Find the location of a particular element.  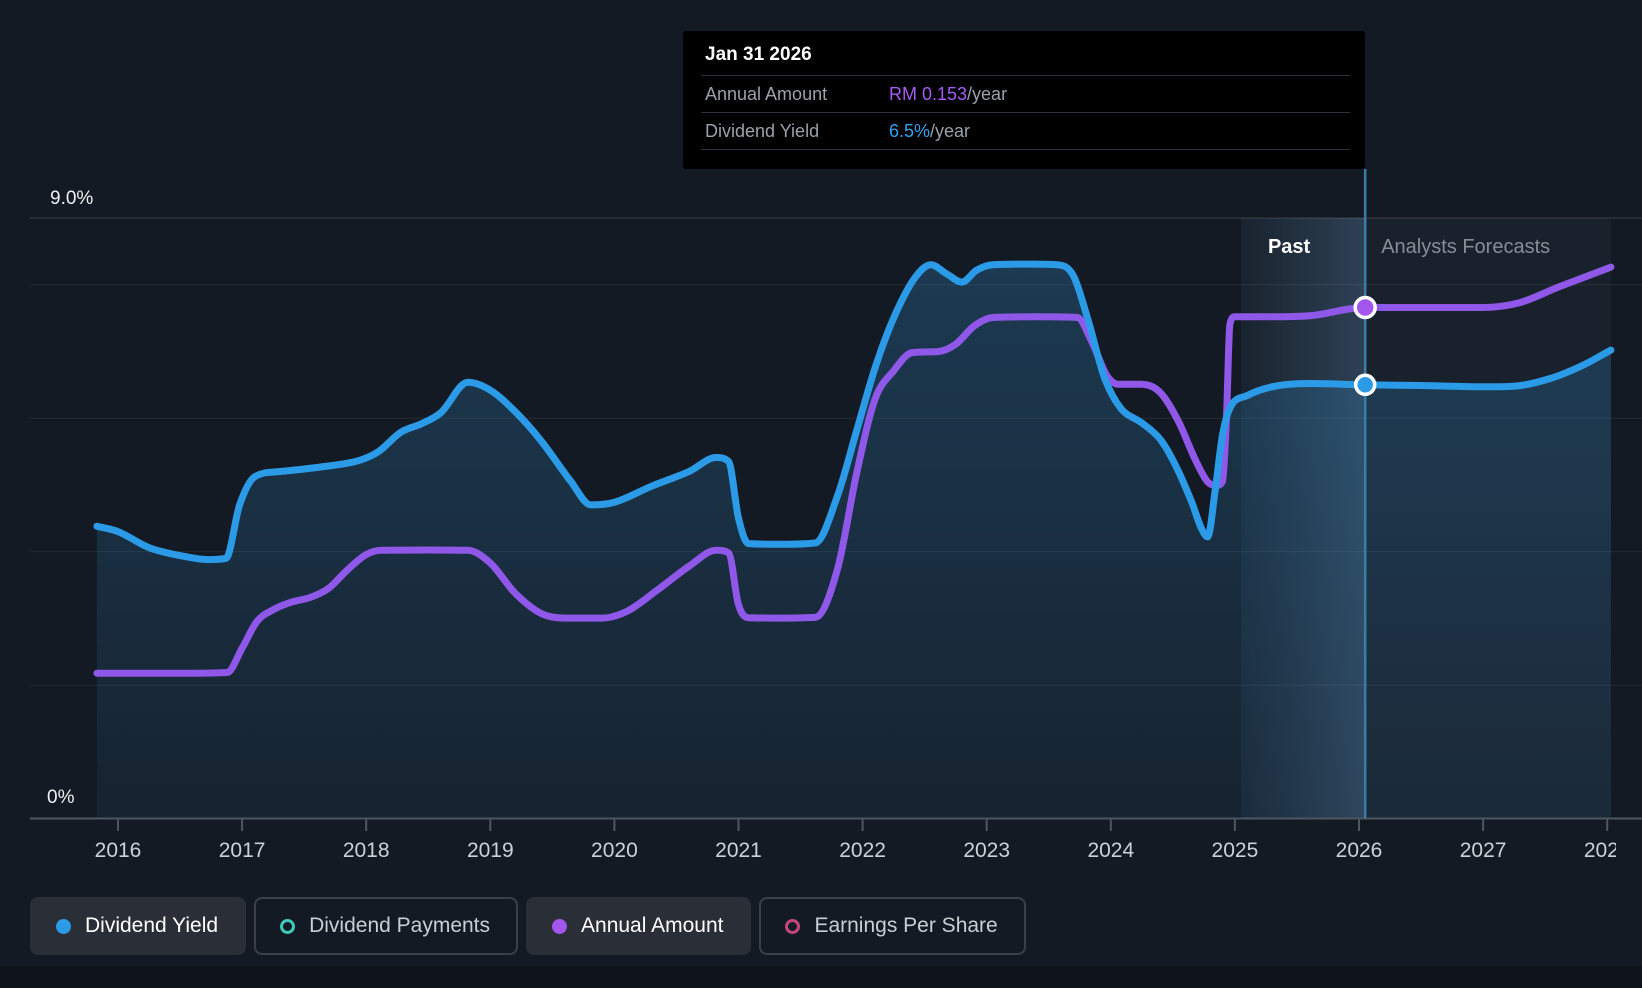

x-tick-label: 2025 is located at coordinates (1235, 850).